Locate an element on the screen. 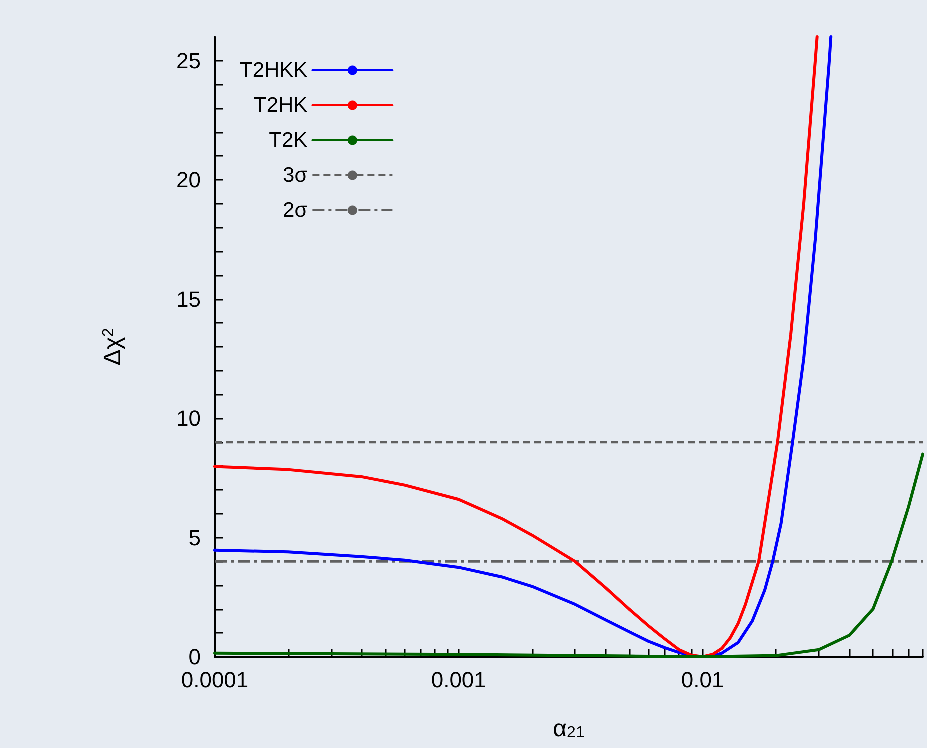  y-tick-label: 25 is located at coordinates (188, 61).